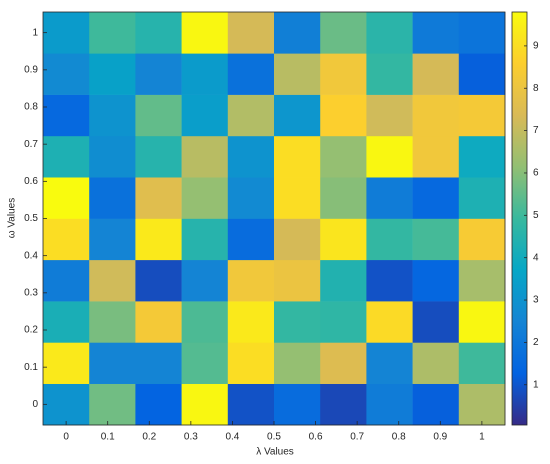  I want to click on x-tick-label: 0.7, so click(357, 437).